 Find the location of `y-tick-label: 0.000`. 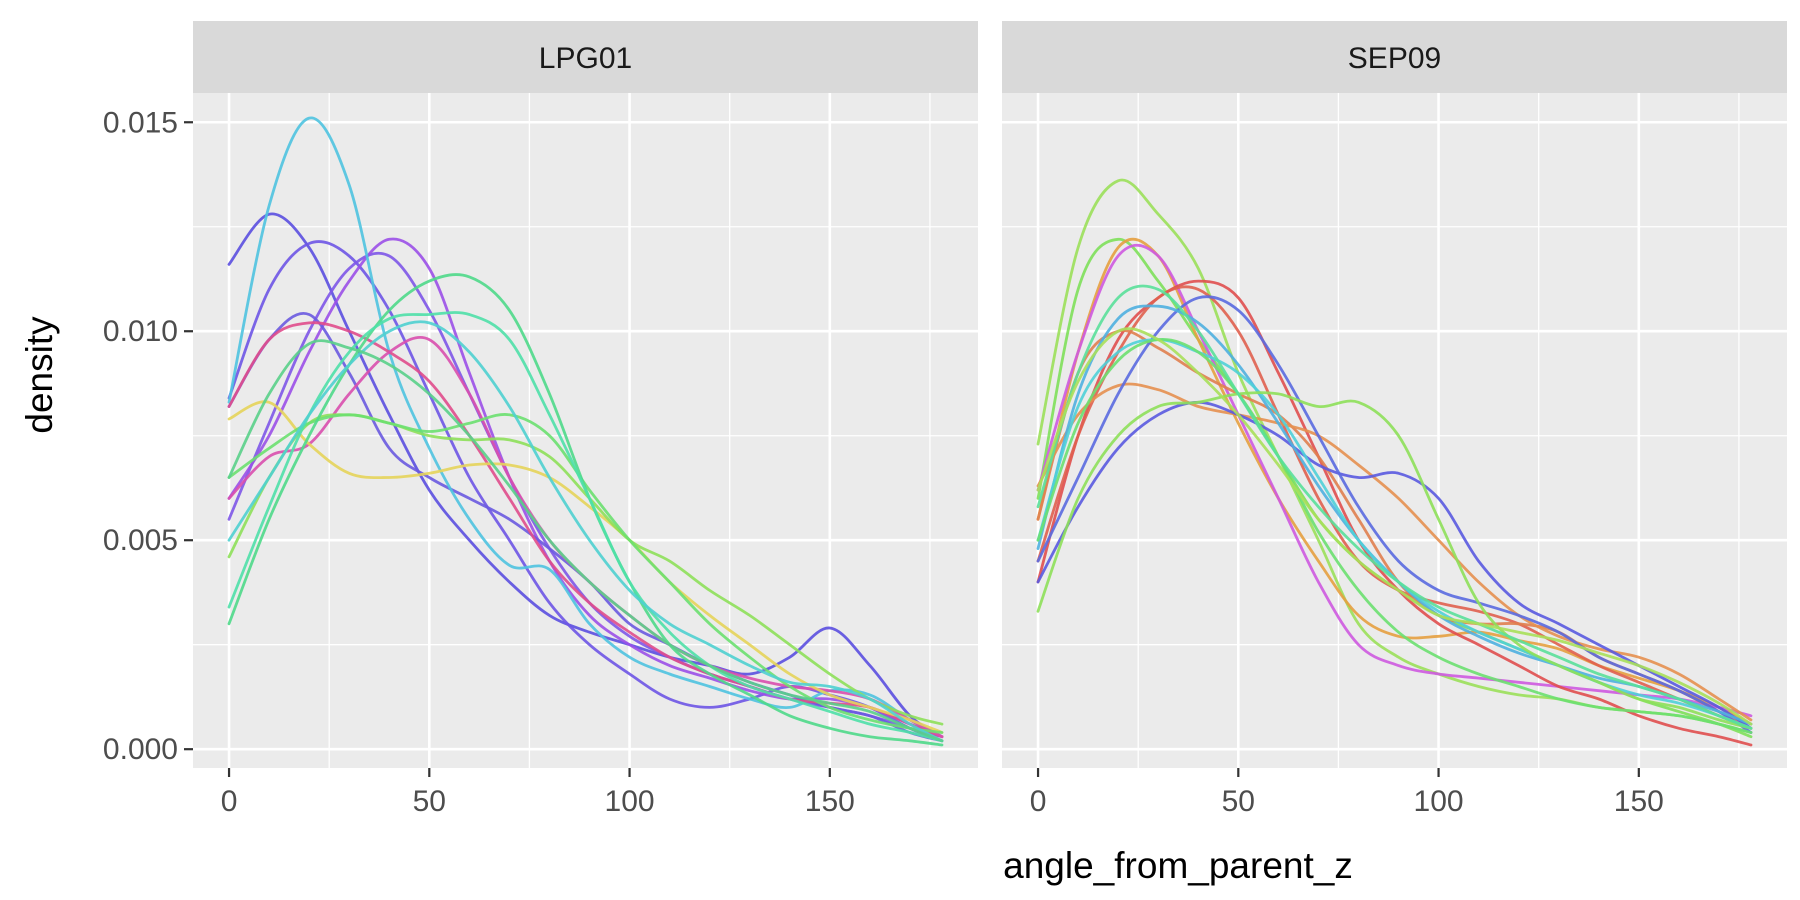

y-tick-label: 0.000 is located at coordinates (140, 749).